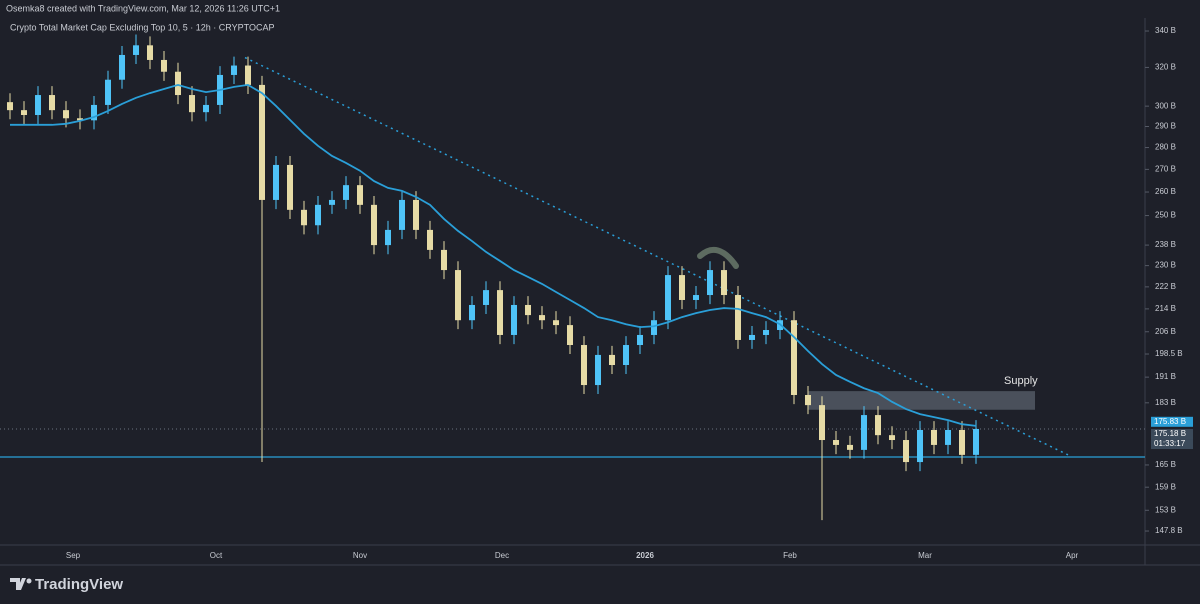 This screenshot has height=604, width=1200. I want to click on highlight-arc, so click(718, 257).